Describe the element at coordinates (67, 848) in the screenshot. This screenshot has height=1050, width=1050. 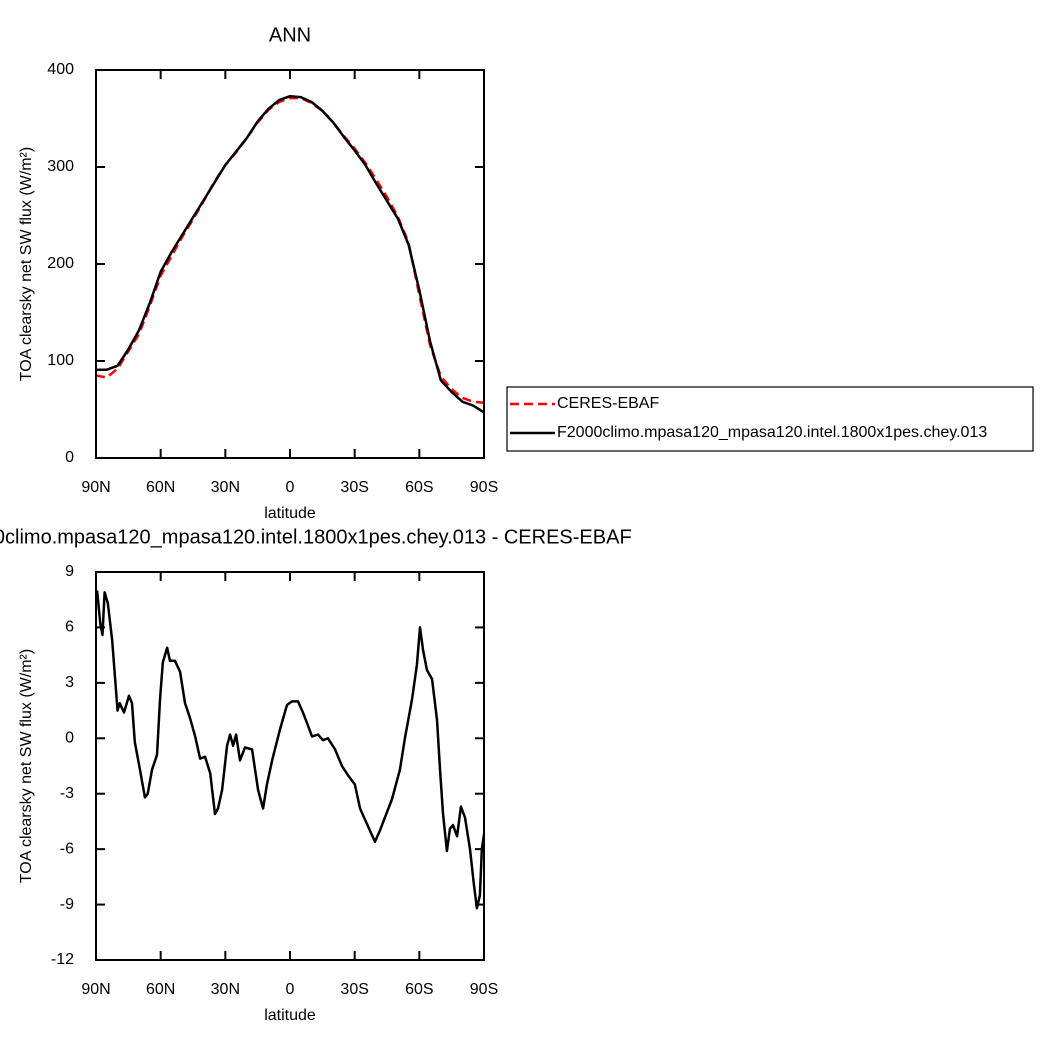
I see `y-tick-label: -6` at that location.